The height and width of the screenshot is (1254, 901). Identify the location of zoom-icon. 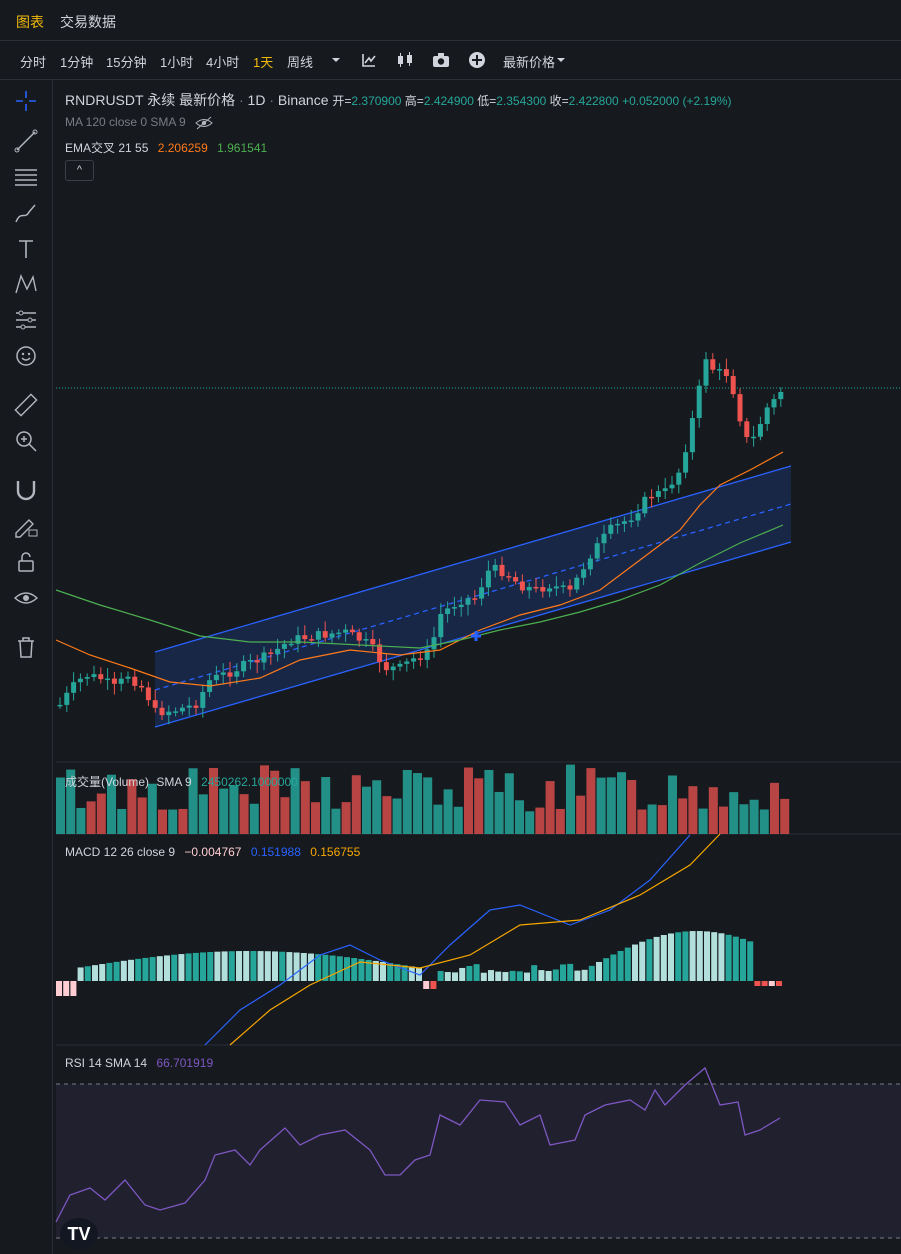
(26, 441).